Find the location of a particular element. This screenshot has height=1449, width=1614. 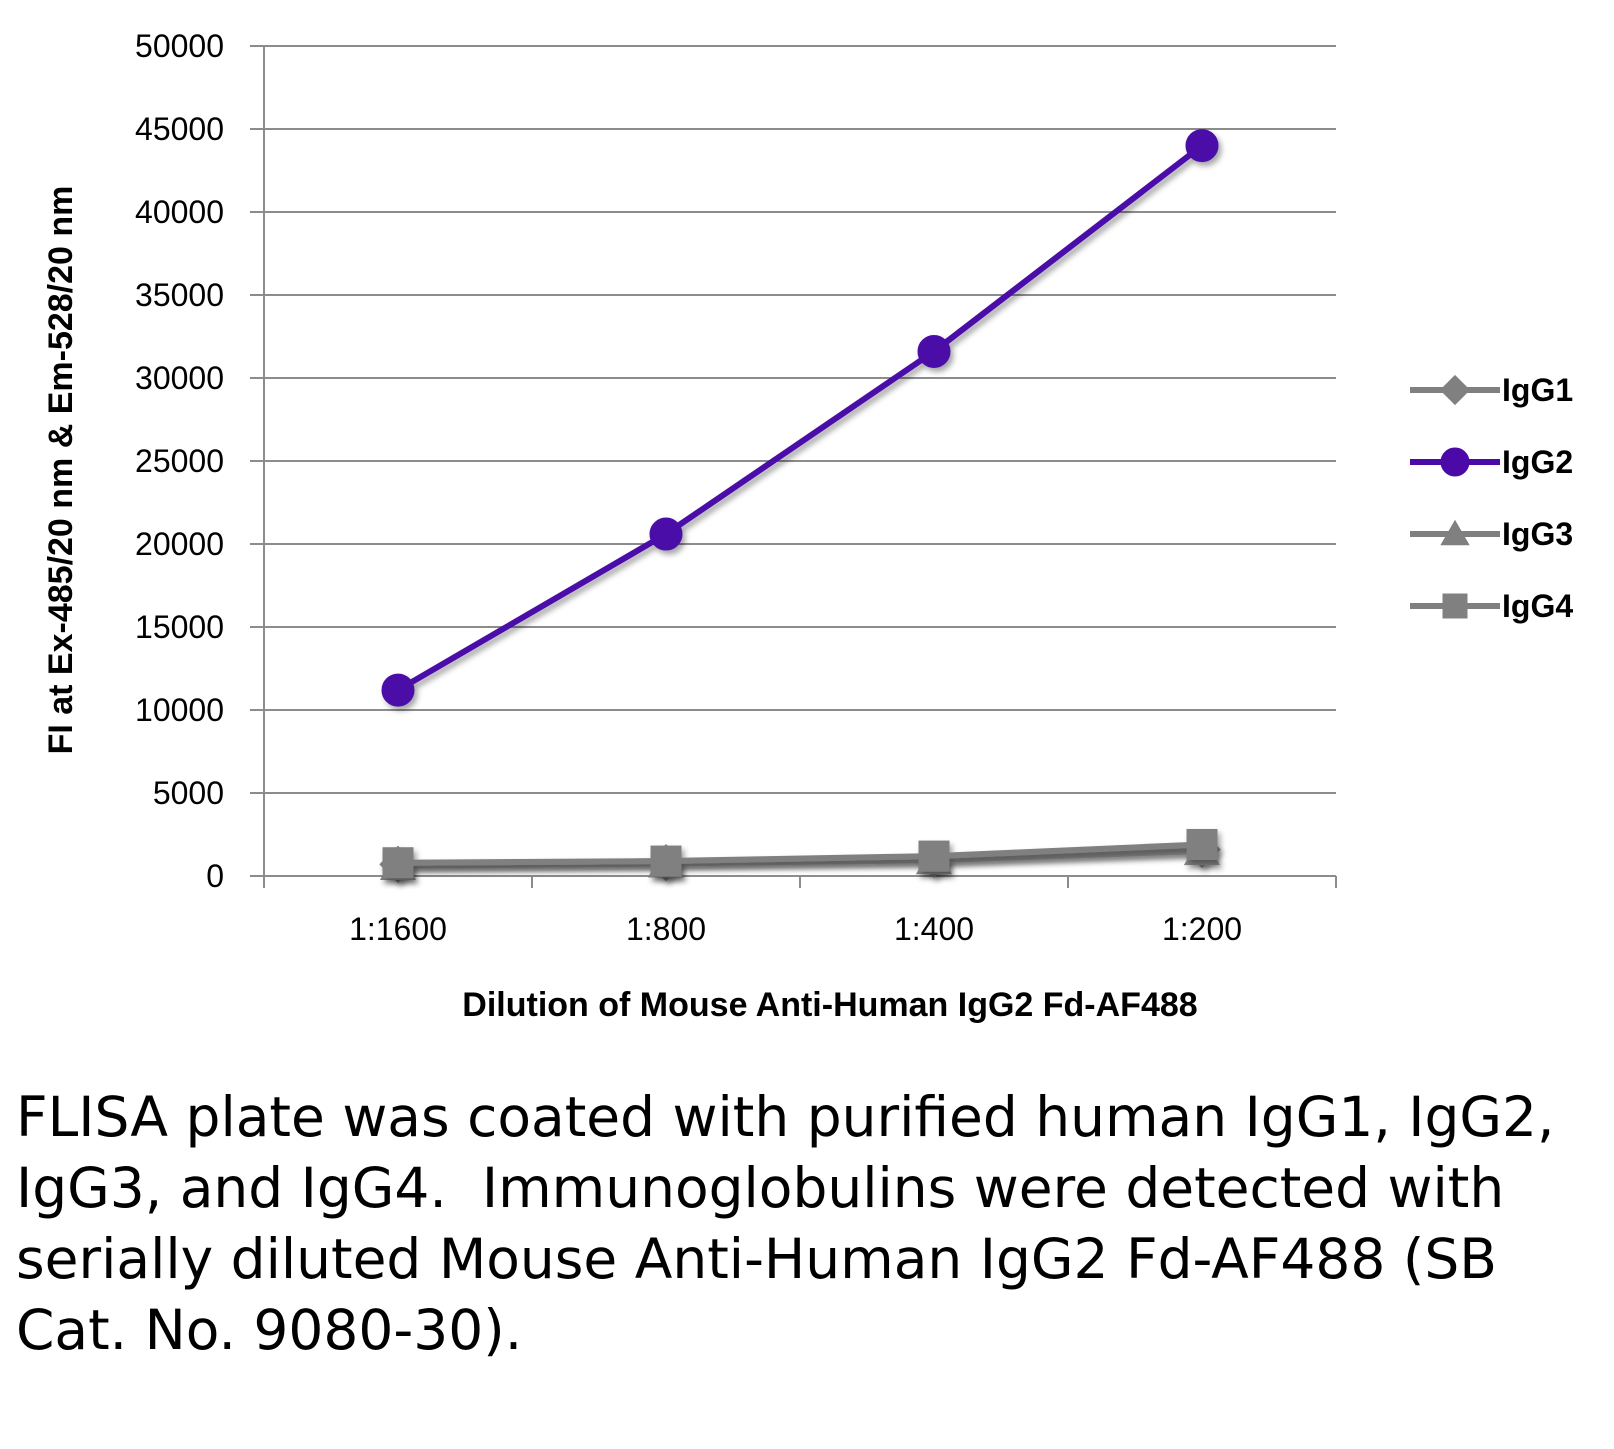

series-igg4 is located at coordinates (800, 853).